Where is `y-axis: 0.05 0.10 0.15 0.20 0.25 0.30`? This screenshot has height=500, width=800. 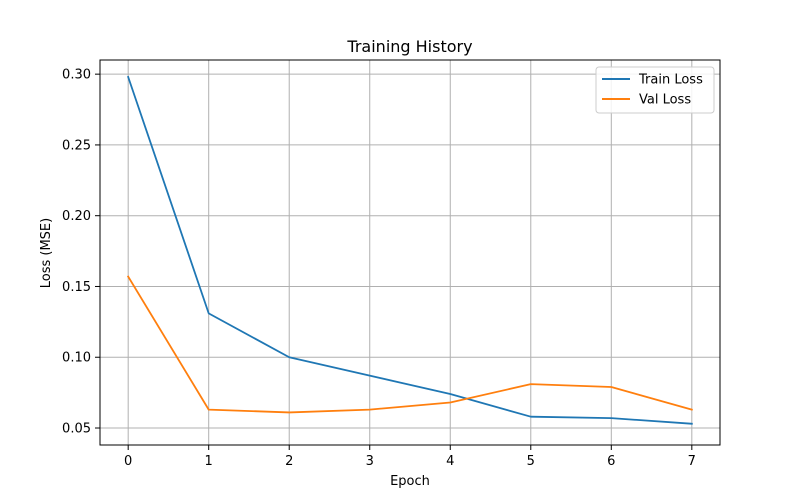 y-axis: 0.05 0.10 0.15 0.20 0.25 0.30 is located at coordinates (81, 252).